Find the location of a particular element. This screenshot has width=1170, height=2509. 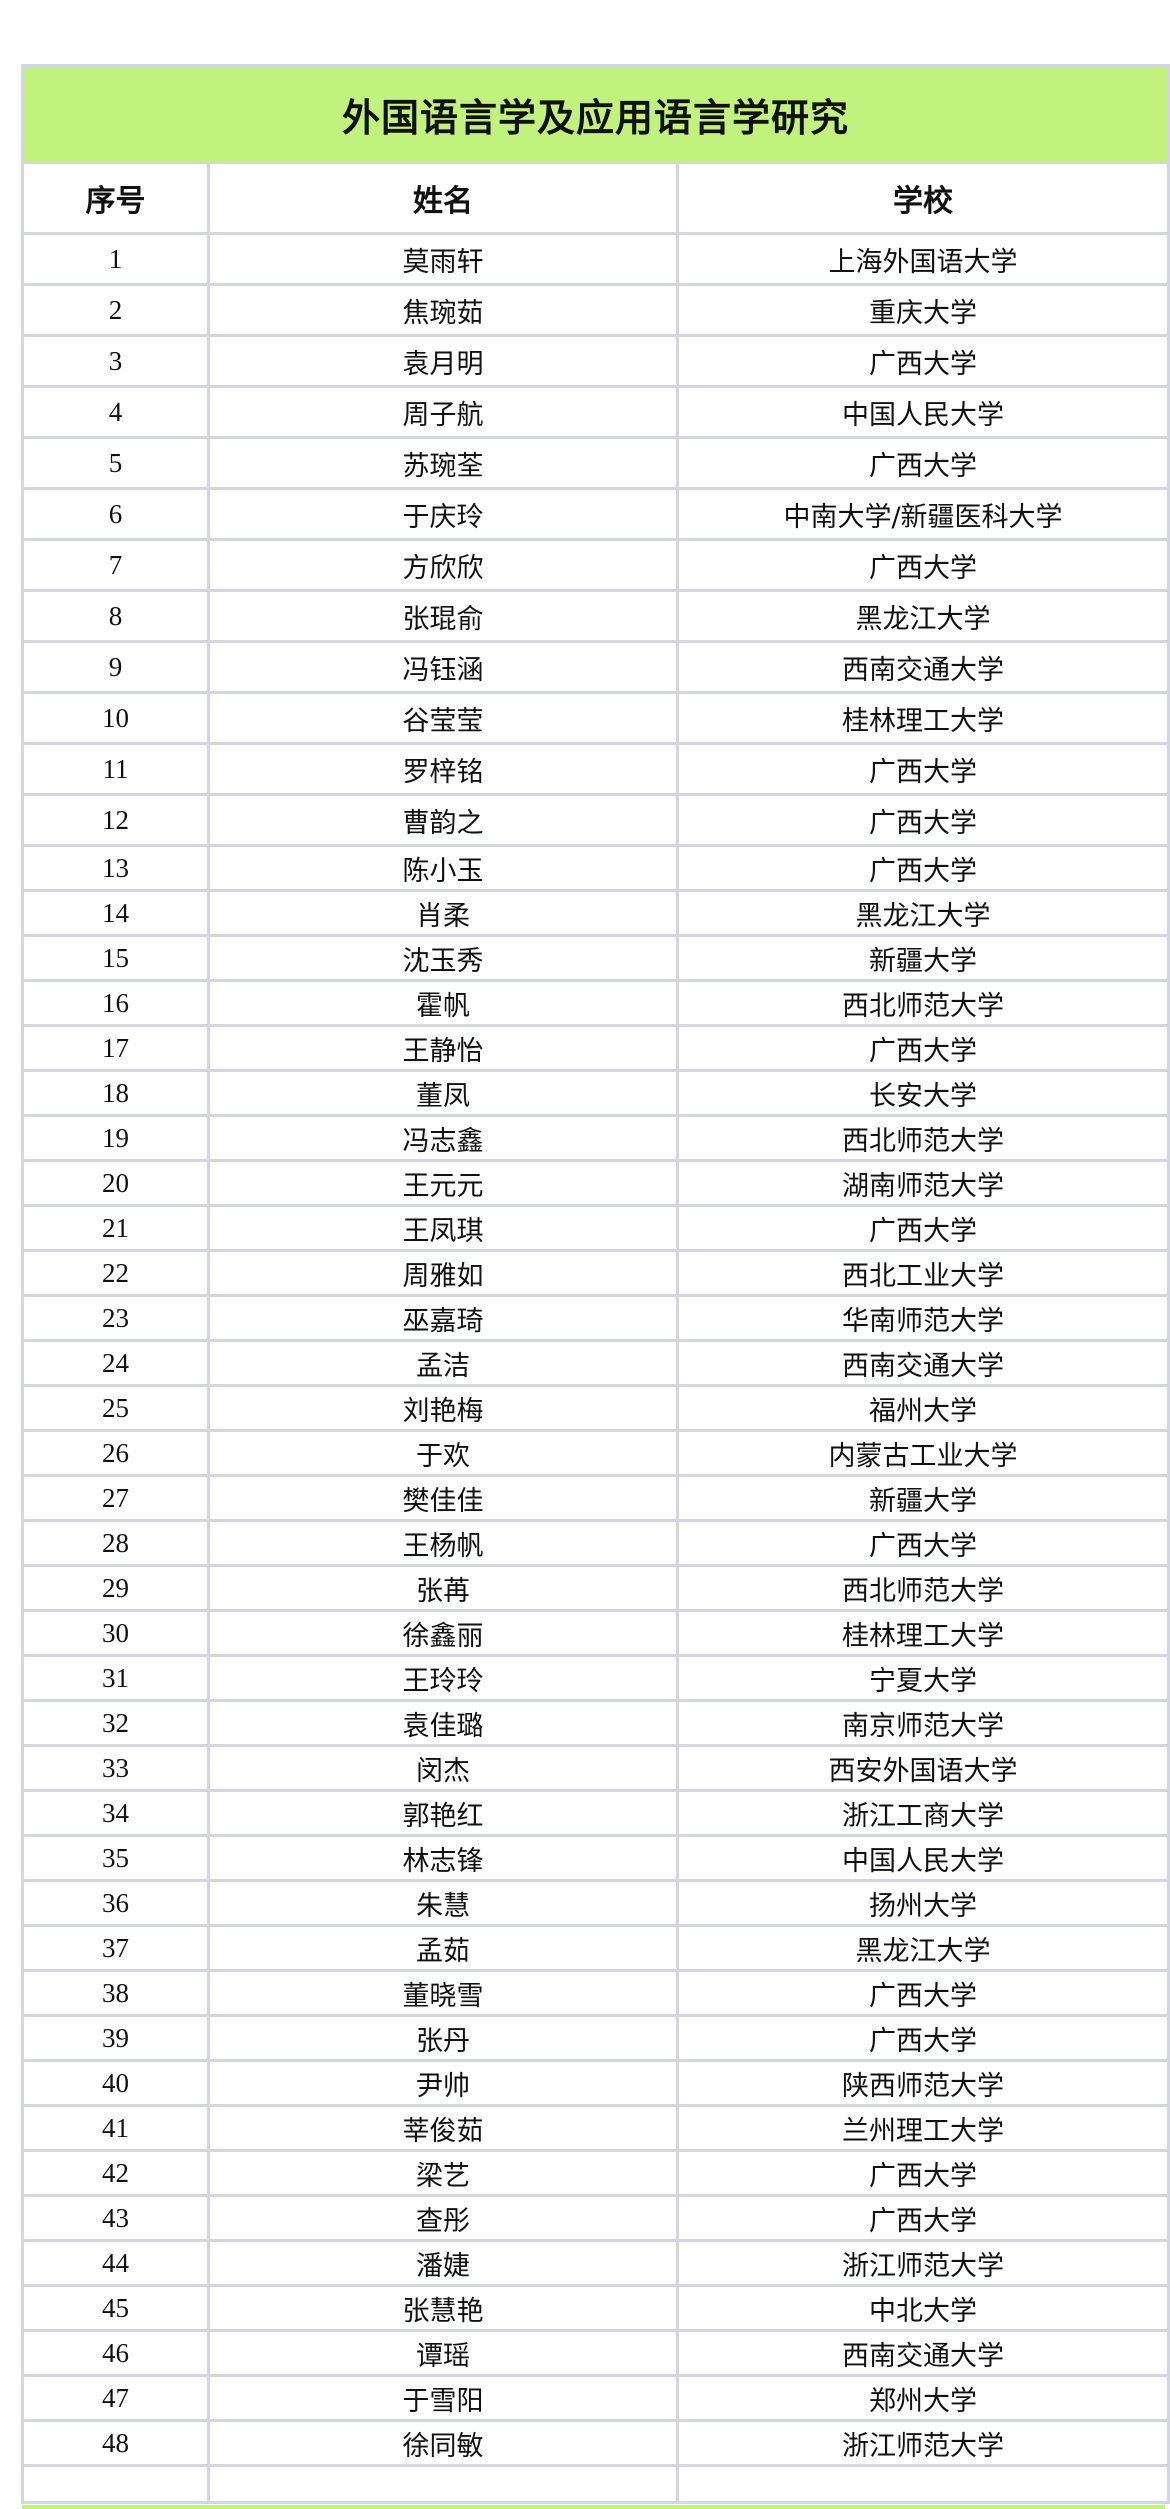

table-row: 17 王静怡 广西大学 is located at coordinates (595, 1048).